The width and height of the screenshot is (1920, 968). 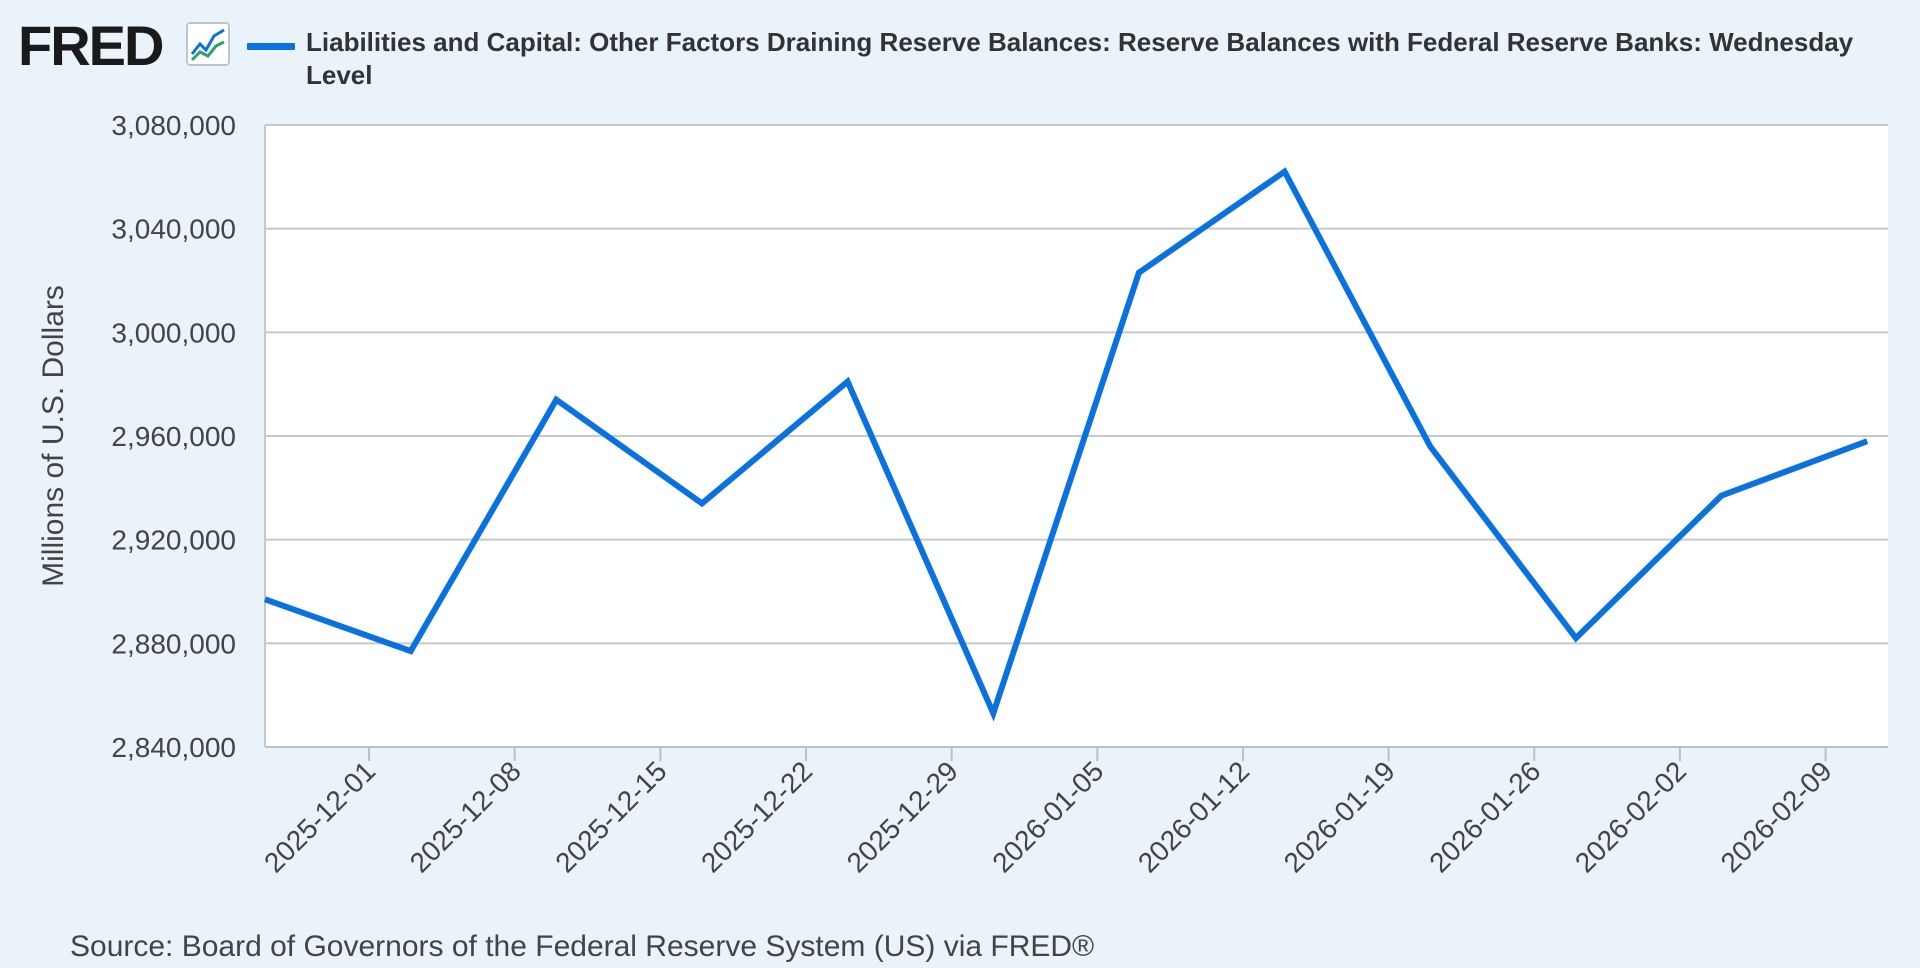 I want to click on x-tick-label: 2026-01-19, so click(x=1339, y=816).